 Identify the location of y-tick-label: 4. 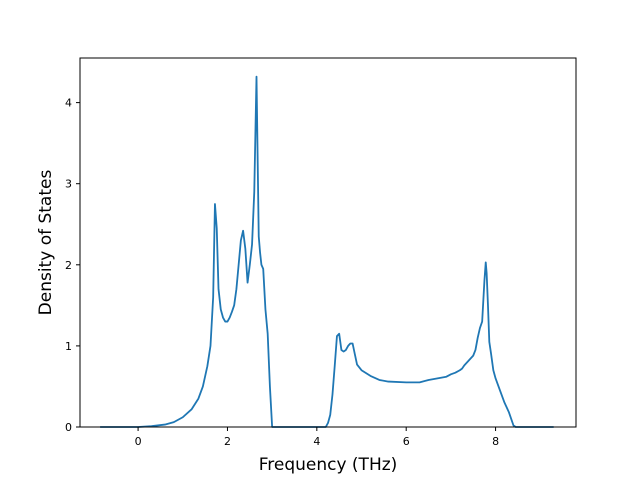
(68, 103).